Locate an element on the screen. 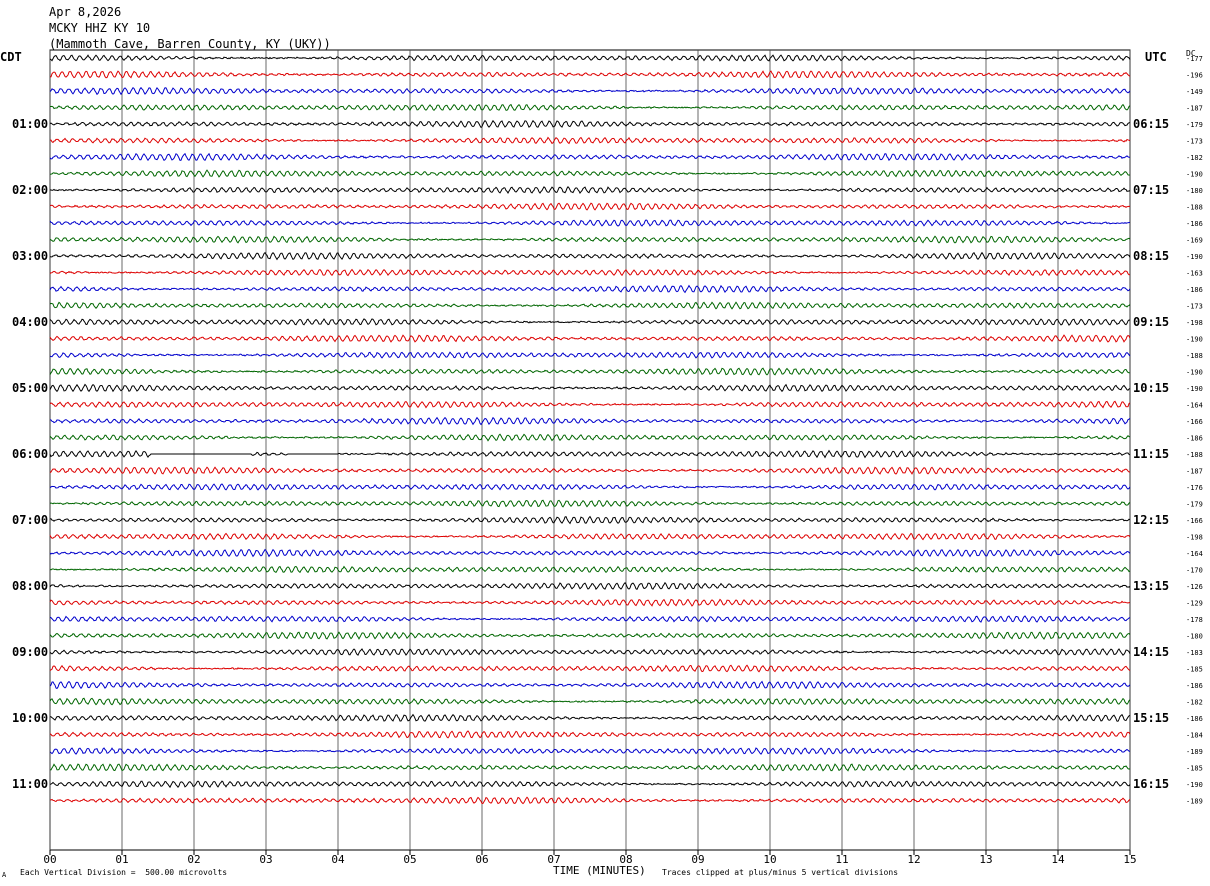 The height and width of the screenshot is (886, 1210). x-axis-title: TIME (MINUTES) is located at coordinates (599, 870).